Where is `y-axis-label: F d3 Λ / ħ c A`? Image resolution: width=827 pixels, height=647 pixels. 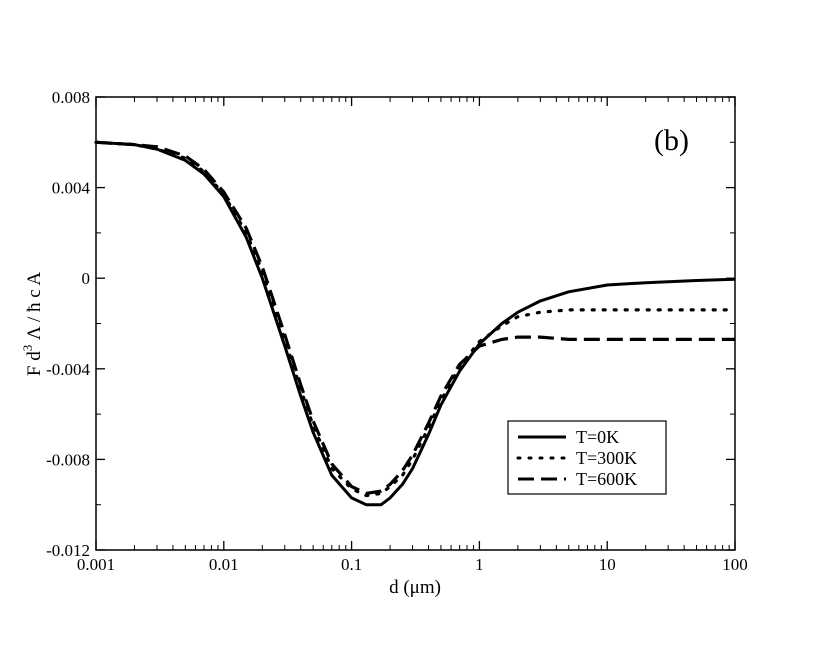 y-axis-label: F d3 Λ / ħ c A is located at coordinates (32, 324).